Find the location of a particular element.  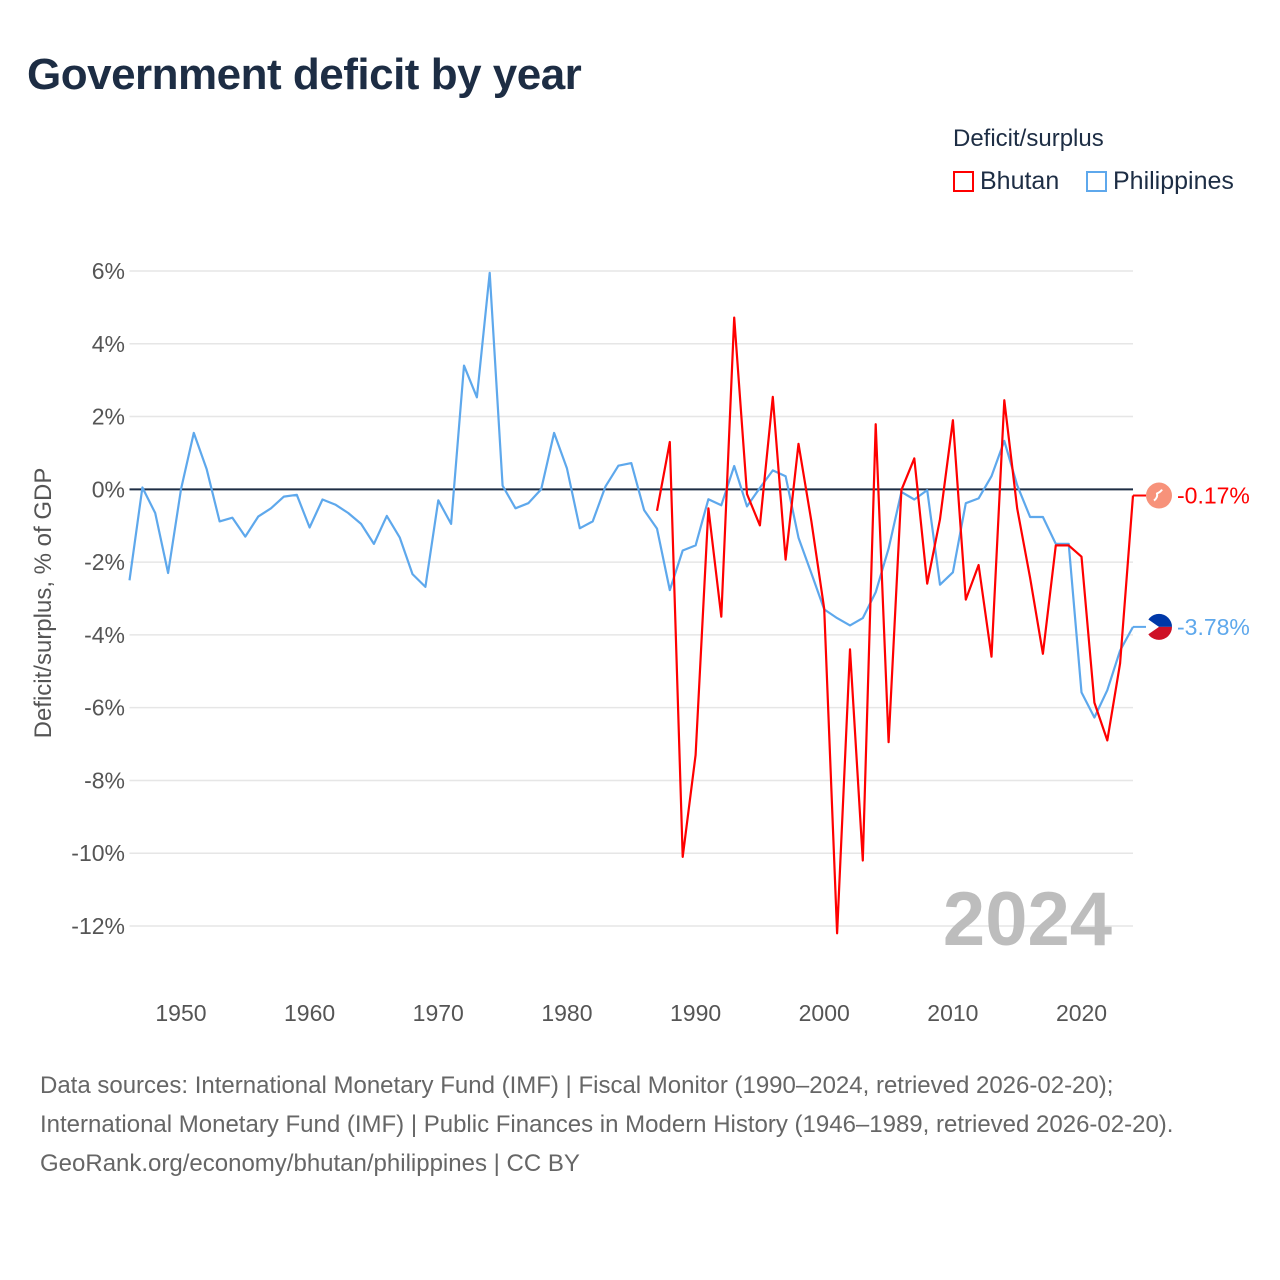

y-tick-label: -2% is located at coordinates (104, 562).